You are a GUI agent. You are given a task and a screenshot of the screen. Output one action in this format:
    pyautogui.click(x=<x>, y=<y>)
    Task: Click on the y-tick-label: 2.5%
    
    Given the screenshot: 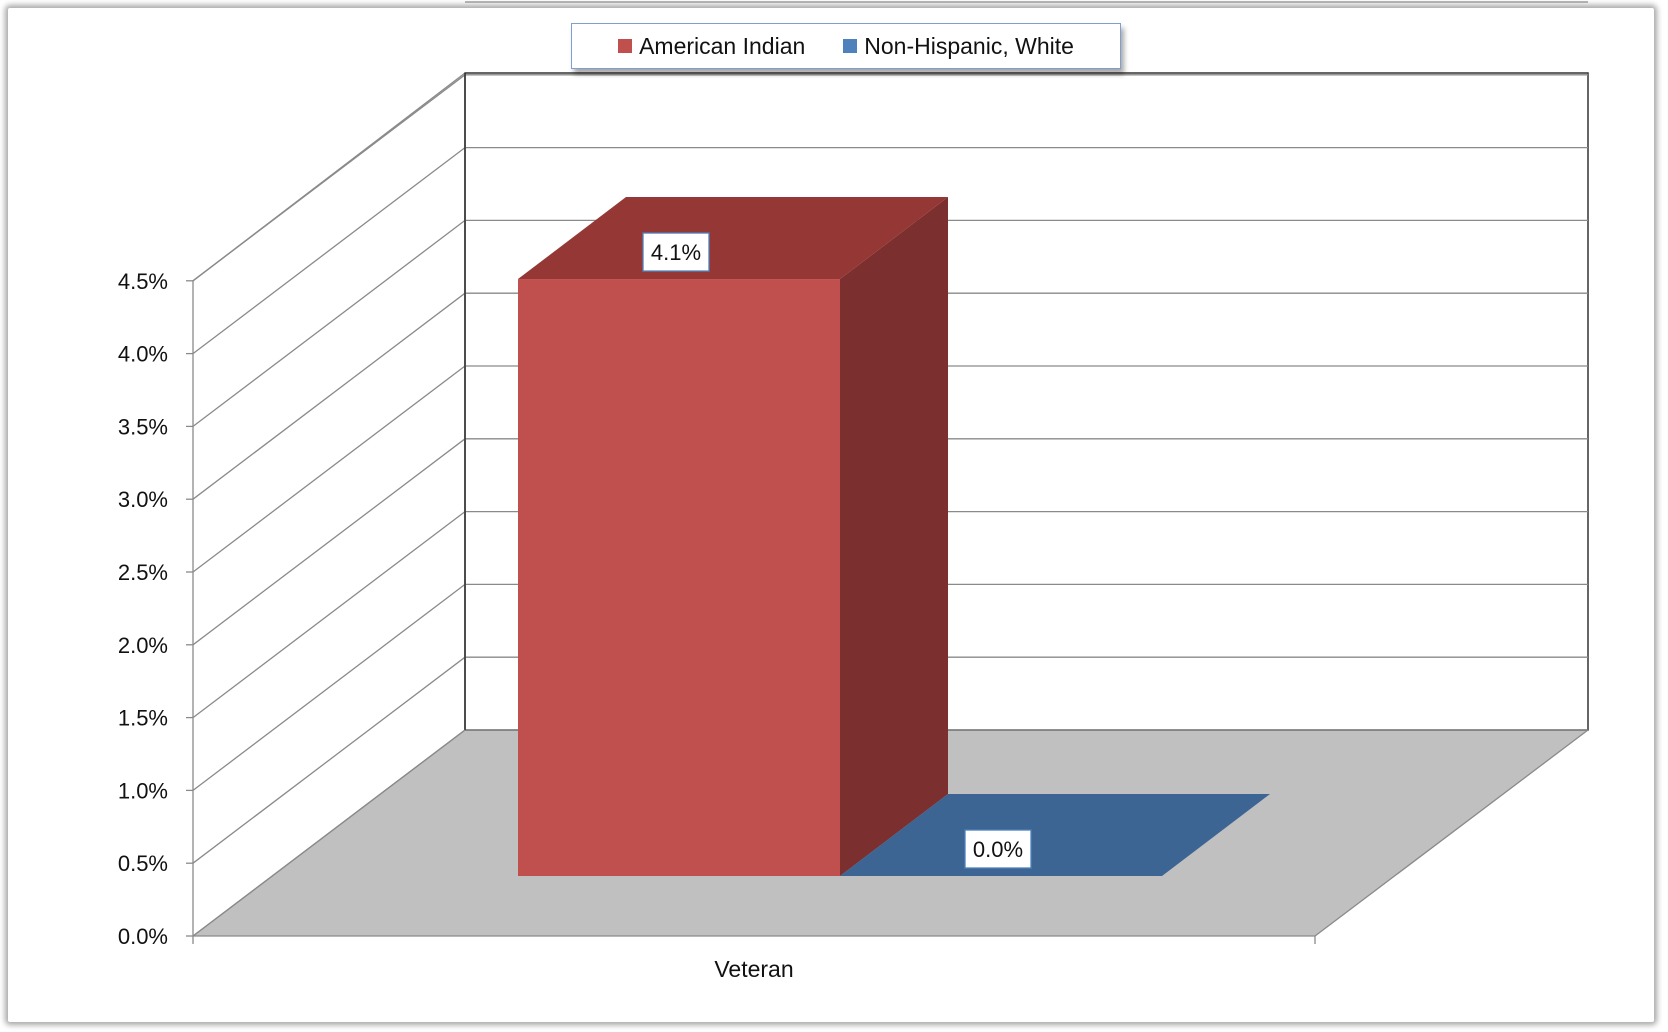 What is the action you would take?
    pyautogui.click(x=143, y=572)
    